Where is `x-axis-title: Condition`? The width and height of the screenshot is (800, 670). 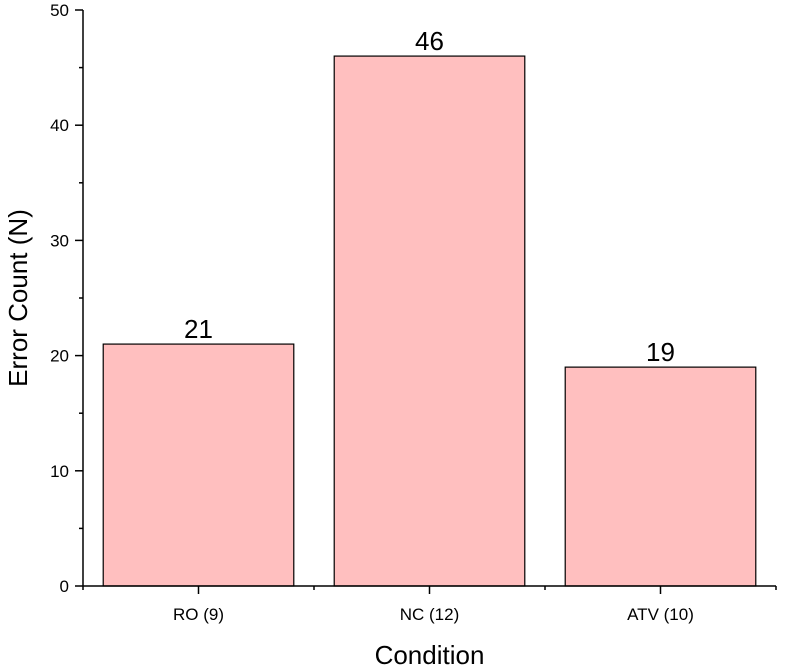 x-axis-title: Condition is located at coordinates (430, 655).